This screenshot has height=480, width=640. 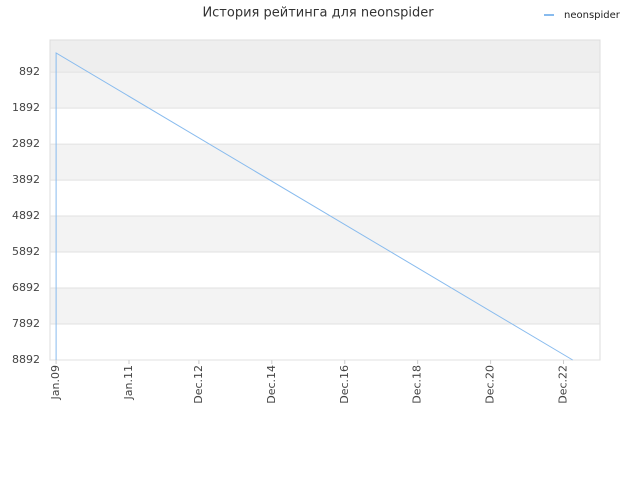 What do you see at coordinates (26, 215) in the screenshot?
I see `y-tick-label: 4892` at bounding box center [26, 215].